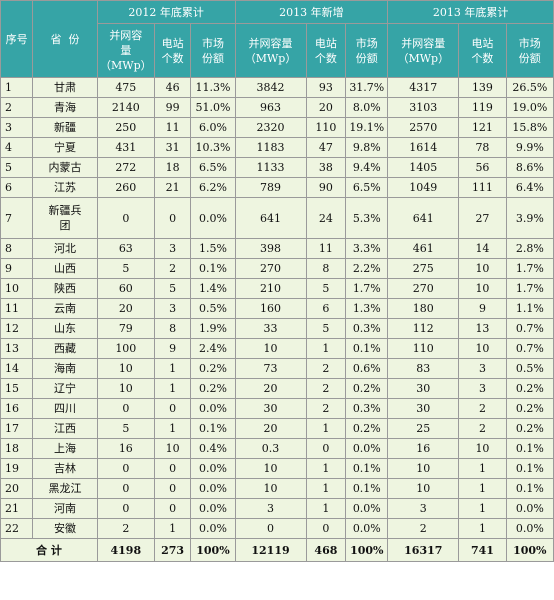 This screenshot has width=554, height=600. I want to click on data-cell: 14, so click(482, 248).